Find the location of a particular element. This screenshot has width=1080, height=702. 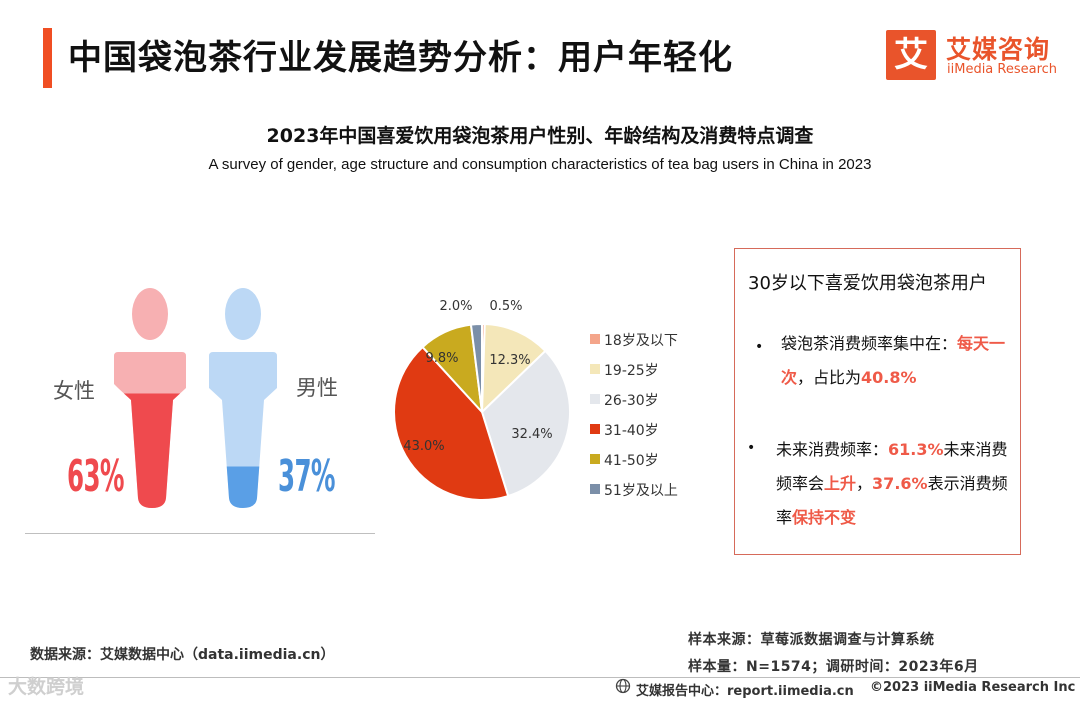

insight-frequency: 袋泡茶消费频率集中在：每天一次，占比为40.8% is located at coordinates (893, 361).